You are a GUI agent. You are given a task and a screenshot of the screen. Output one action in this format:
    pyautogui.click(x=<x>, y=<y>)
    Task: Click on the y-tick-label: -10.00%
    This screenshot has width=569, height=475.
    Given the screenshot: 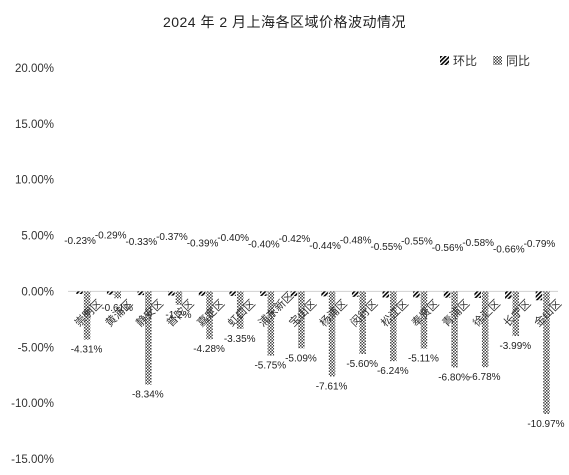 What is the action you would take?
    pyautogui.click(x=32, y=404)
    